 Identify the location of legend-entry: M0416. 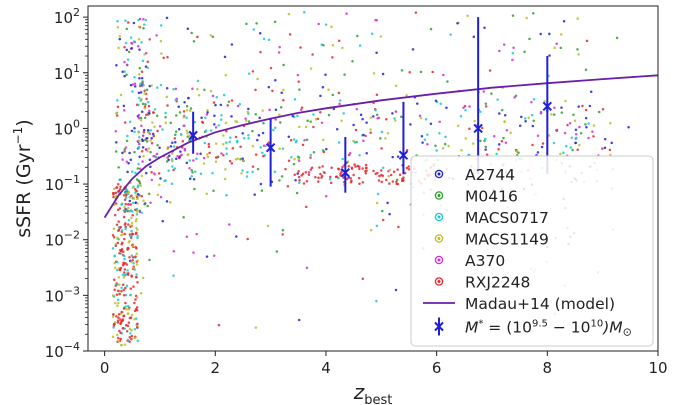
(476, 197).